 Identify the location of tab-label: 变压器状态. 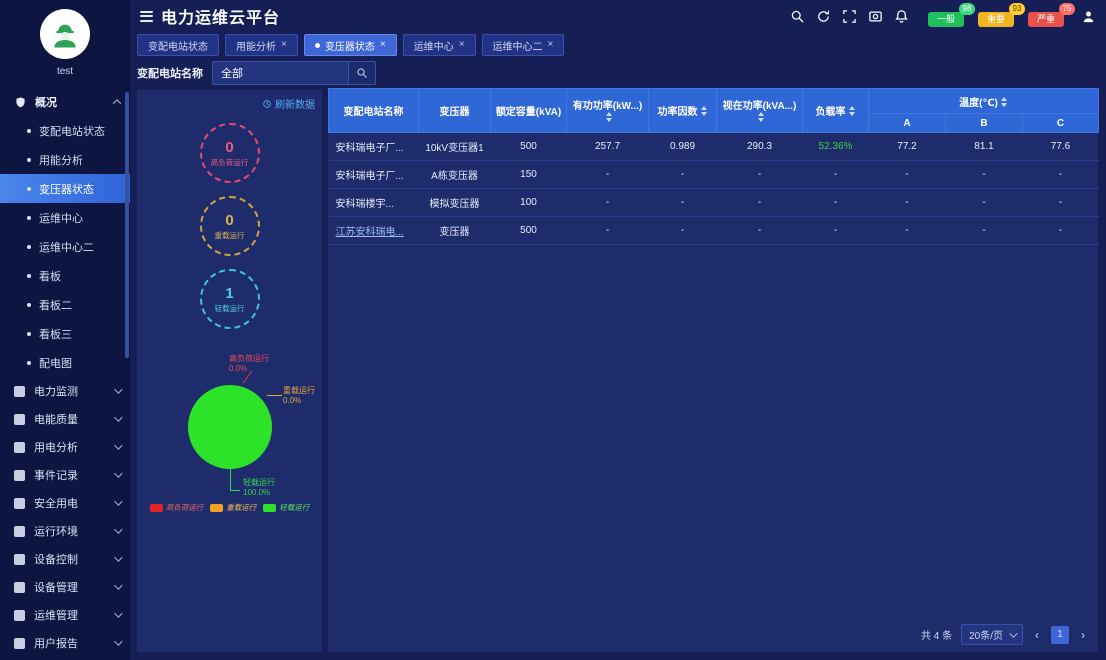
(349, 47).